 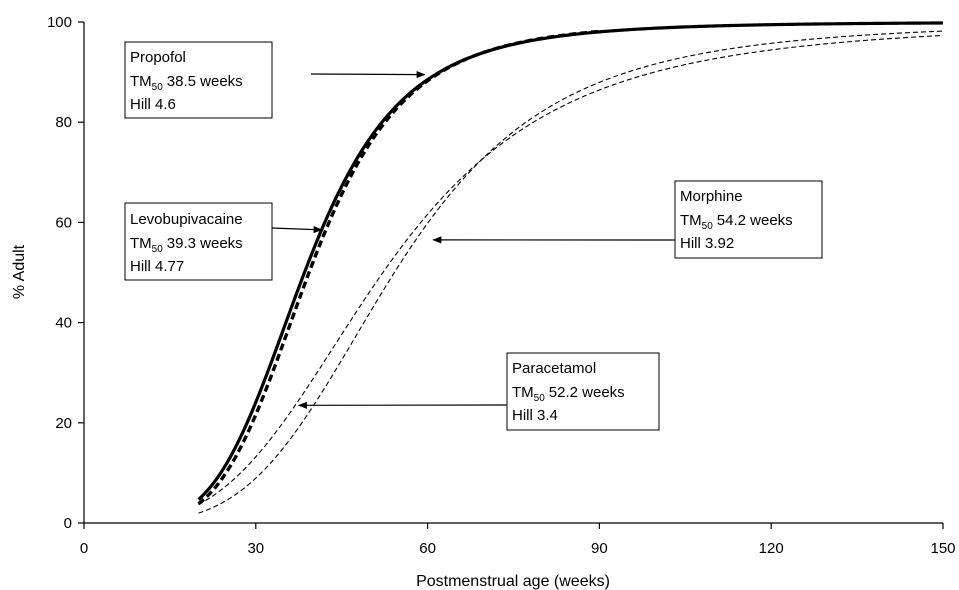 I want to click on annotation-hill: Hill 4.6, so click(x=153, y=104).